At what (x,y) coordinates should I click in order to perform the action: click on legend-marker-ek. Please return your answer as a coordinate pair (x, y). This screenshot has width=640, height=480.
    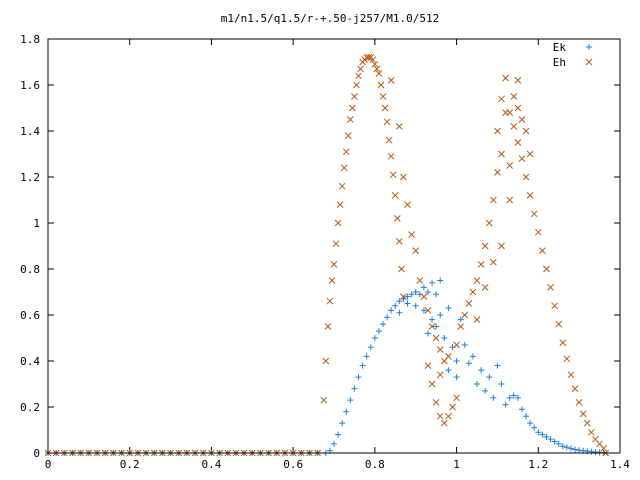
    Looking at the image, I should click on (589, 47).